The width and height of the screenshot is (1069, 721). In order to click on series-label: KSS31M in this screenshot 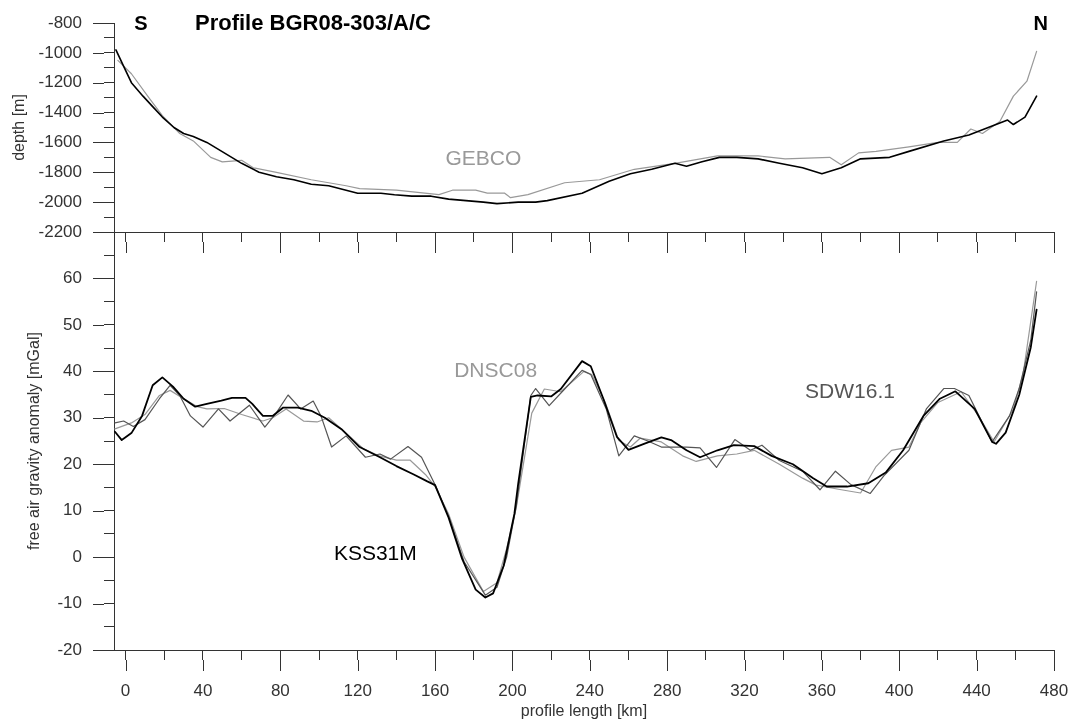, I will do `click(375, 552)`.